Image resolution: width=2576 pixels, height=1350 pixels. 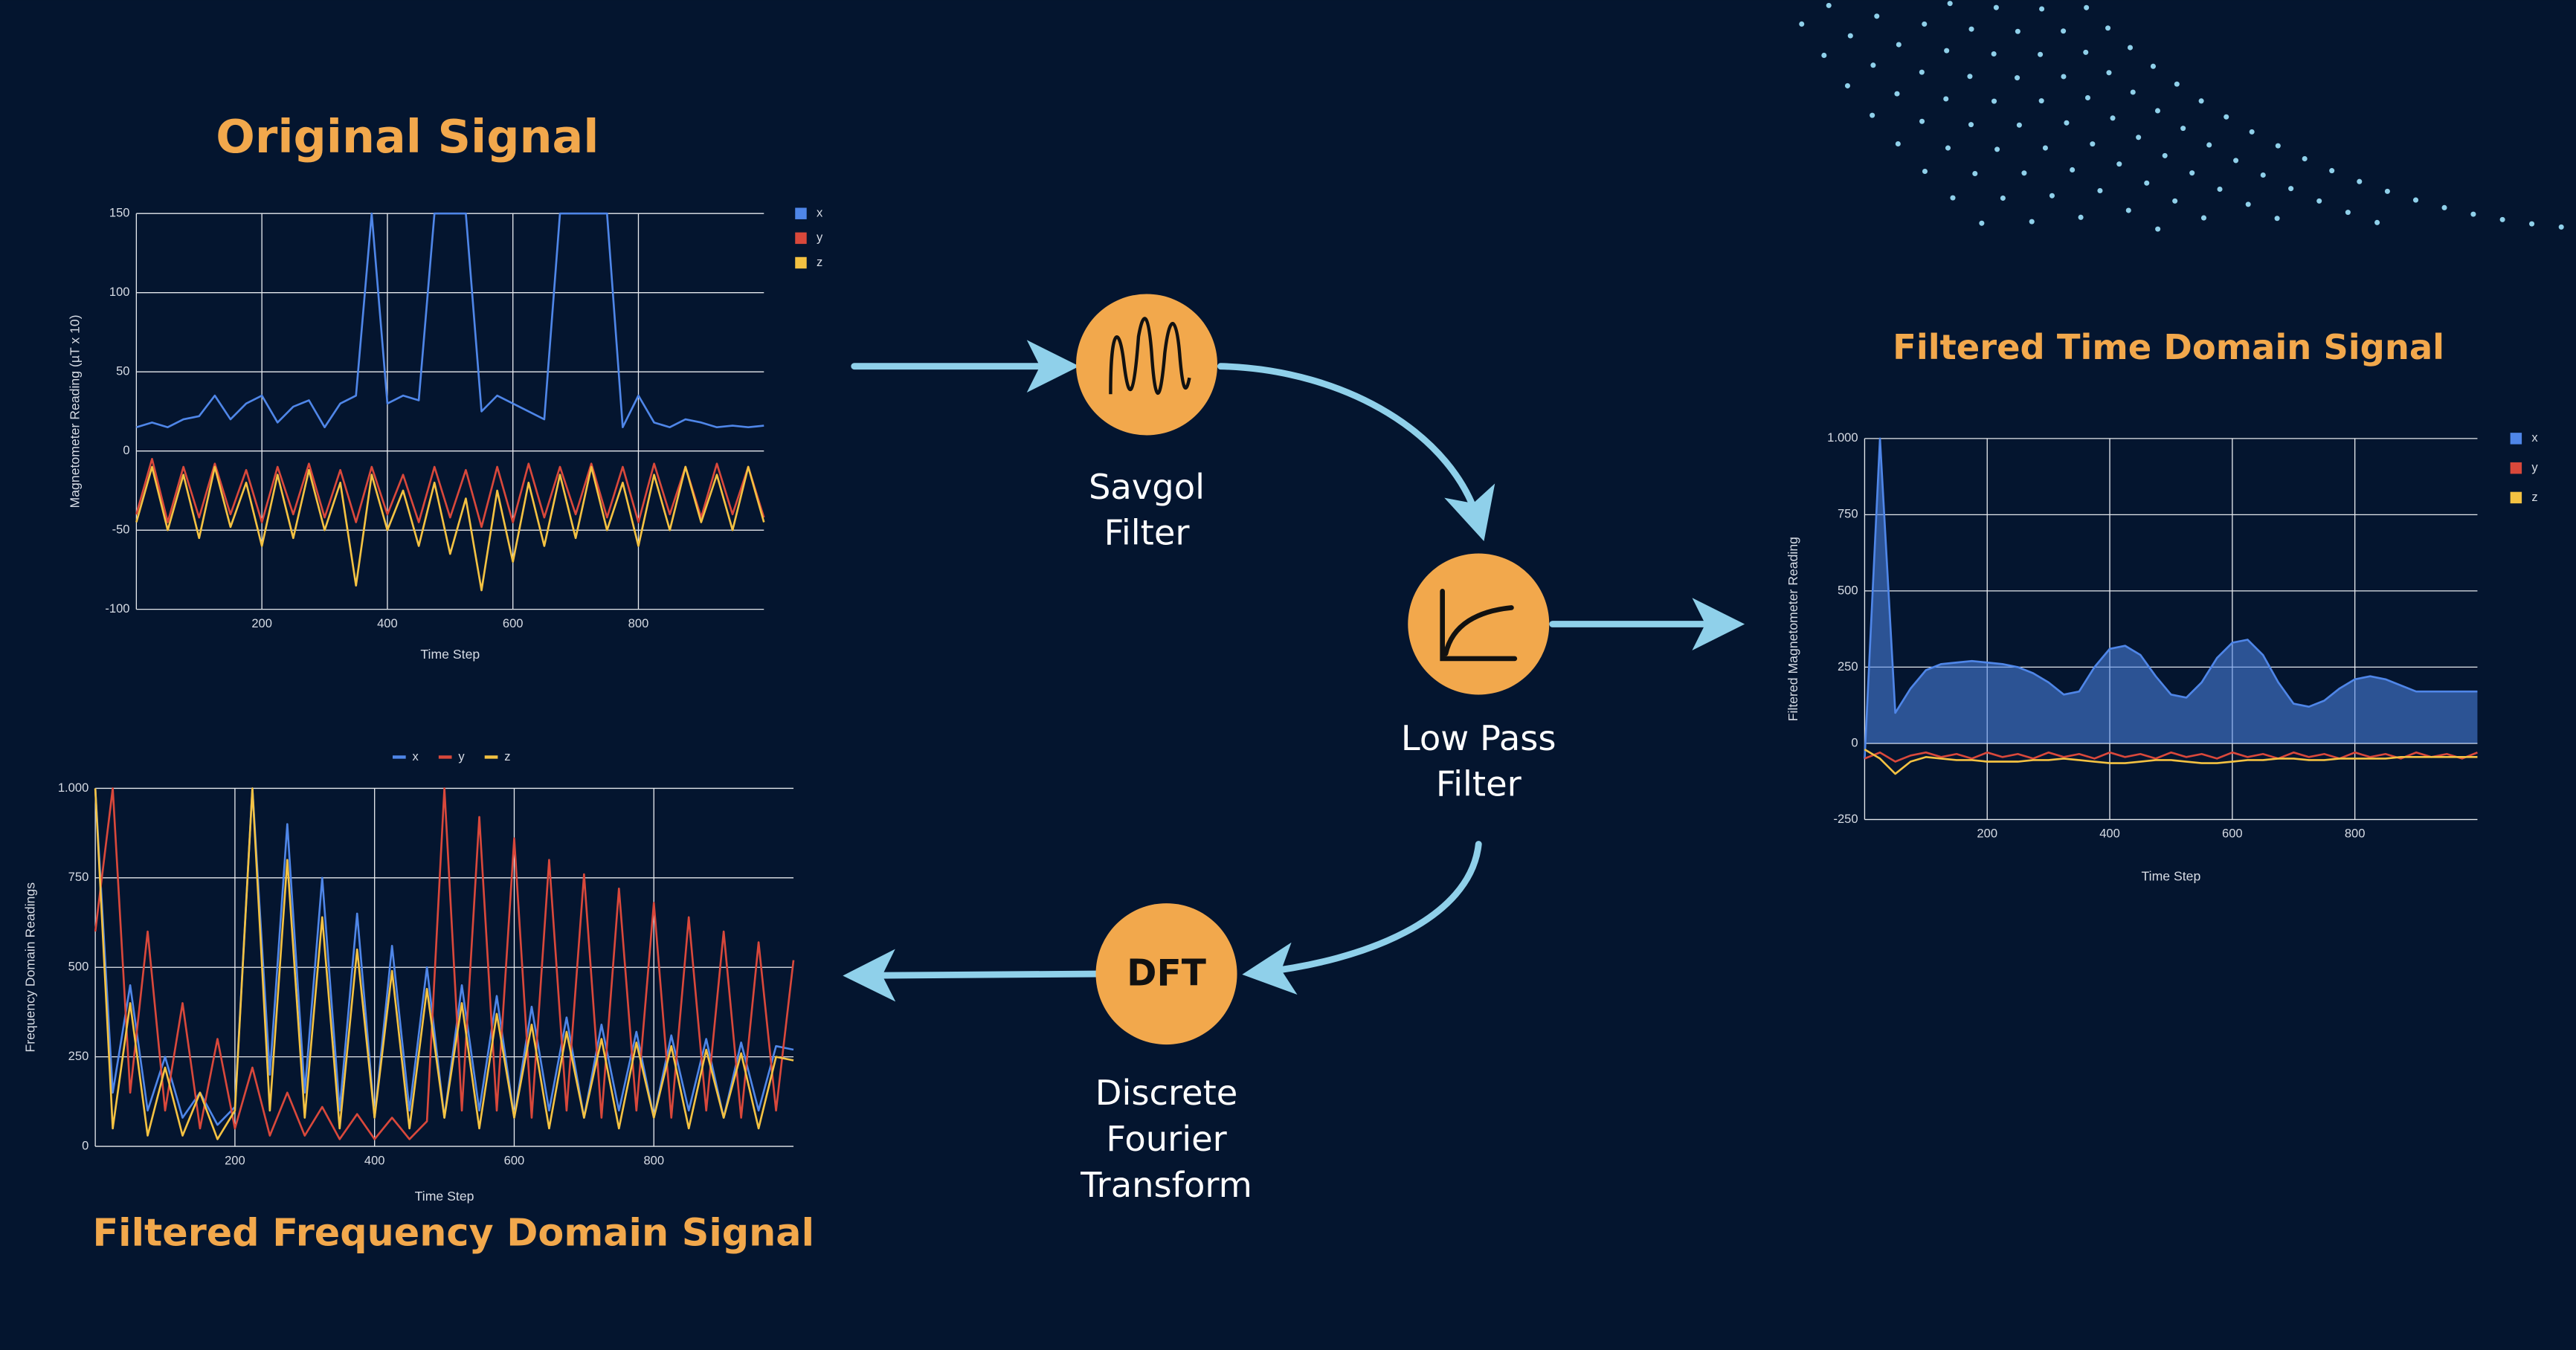 I want to click on node-label: Fourier, so click(x=1166, y=1139).